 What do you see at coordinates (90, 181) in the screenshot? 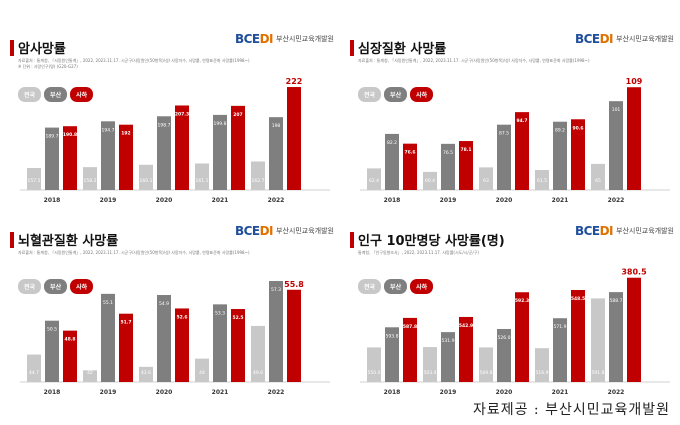
I see `value-label: 158.2` at bounding box center [90, 181].